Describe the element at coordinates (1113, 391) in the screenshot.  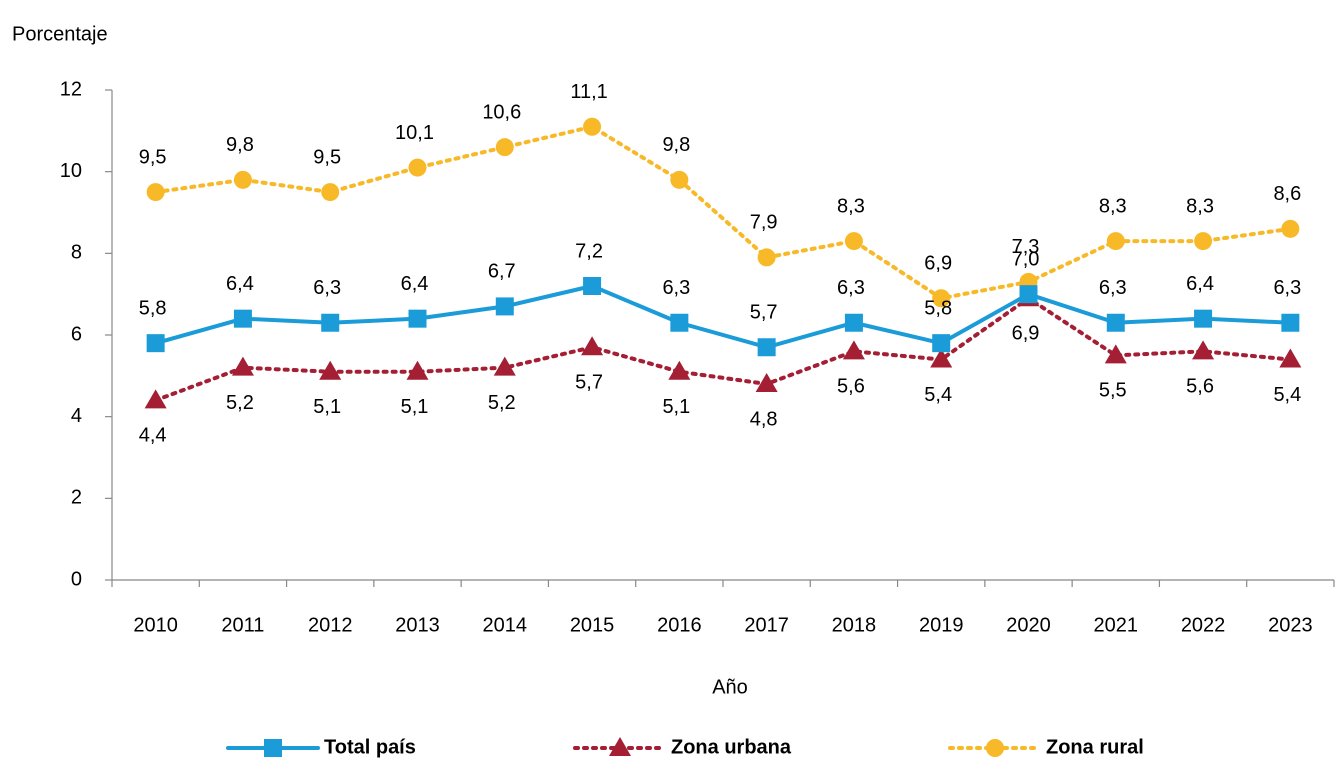
I see `data-label: 5,5` at that location.